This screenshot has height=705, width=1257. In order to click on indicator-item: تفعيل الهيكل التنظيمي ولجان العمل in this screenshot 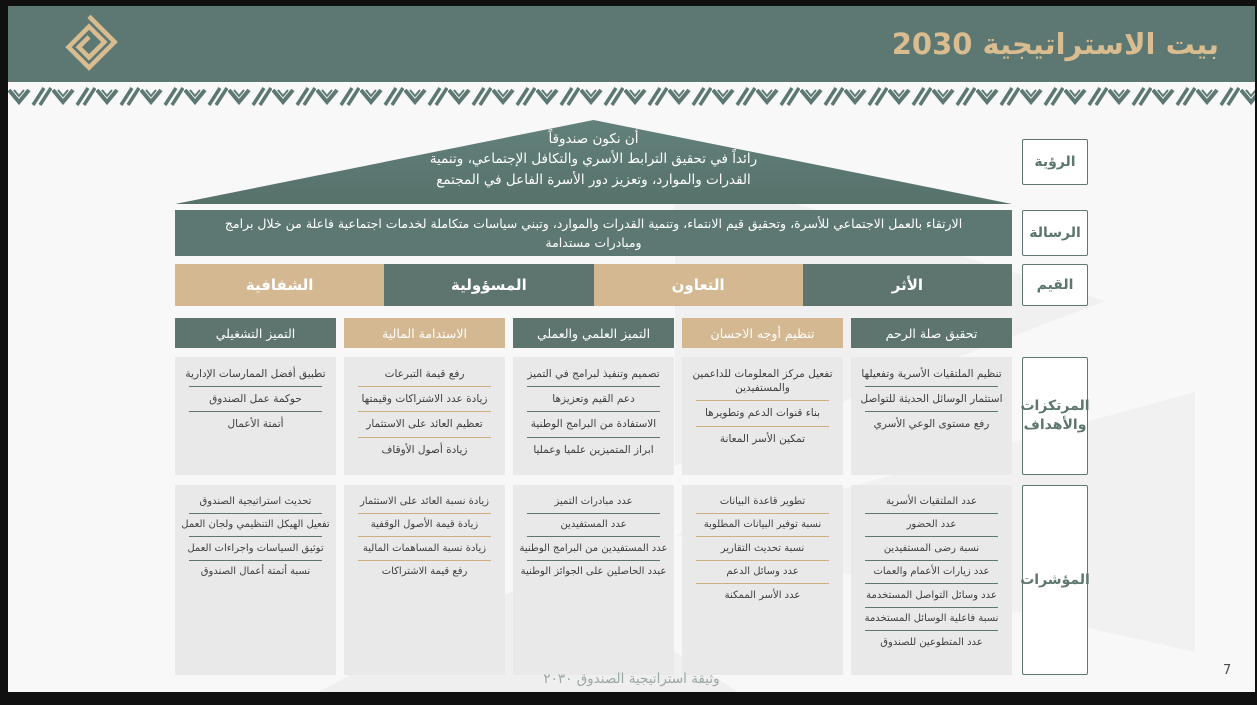, I will do `click(255, 524)`.